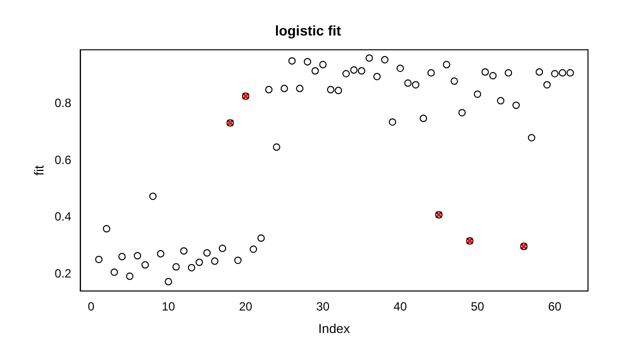 The width and height of the screenshot is (621, 354). Describe the element at coordinates (308, 30) in the screenshot. I see `chart-title: logistic fit` at that location.